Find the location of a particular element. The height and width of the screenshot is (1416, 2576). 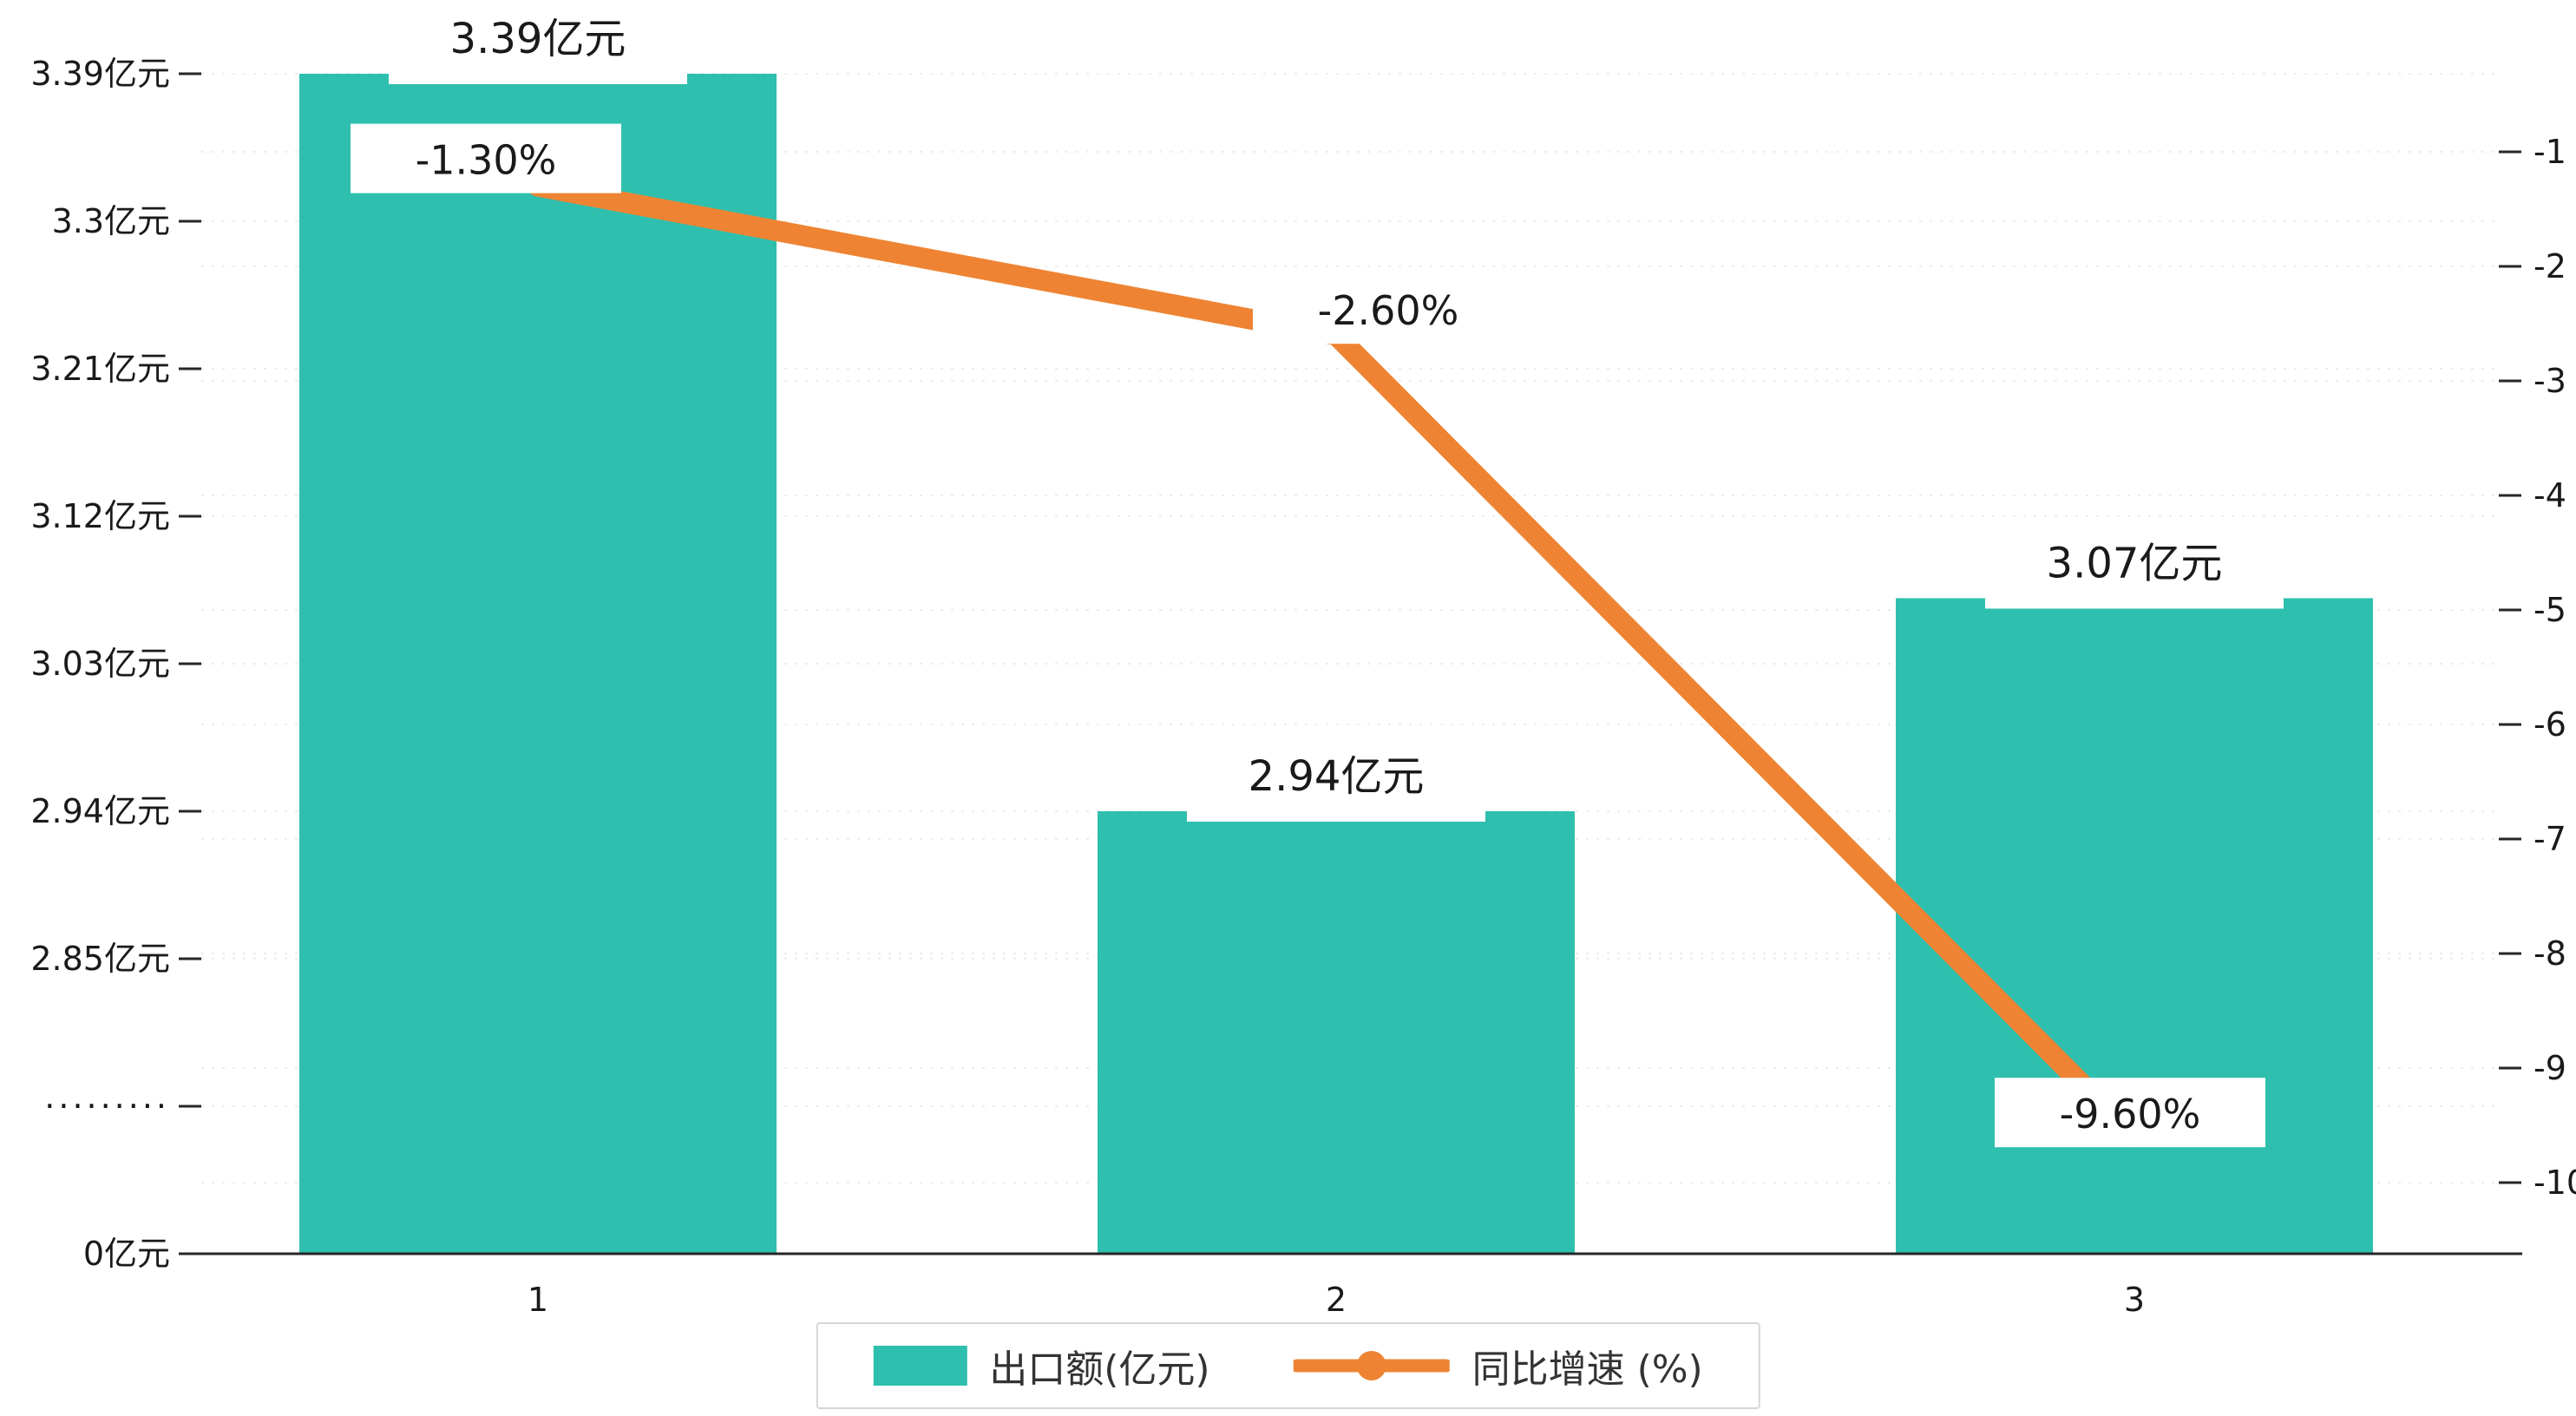

x-axis-label: 3 is located at coordinates (2134, 1300).